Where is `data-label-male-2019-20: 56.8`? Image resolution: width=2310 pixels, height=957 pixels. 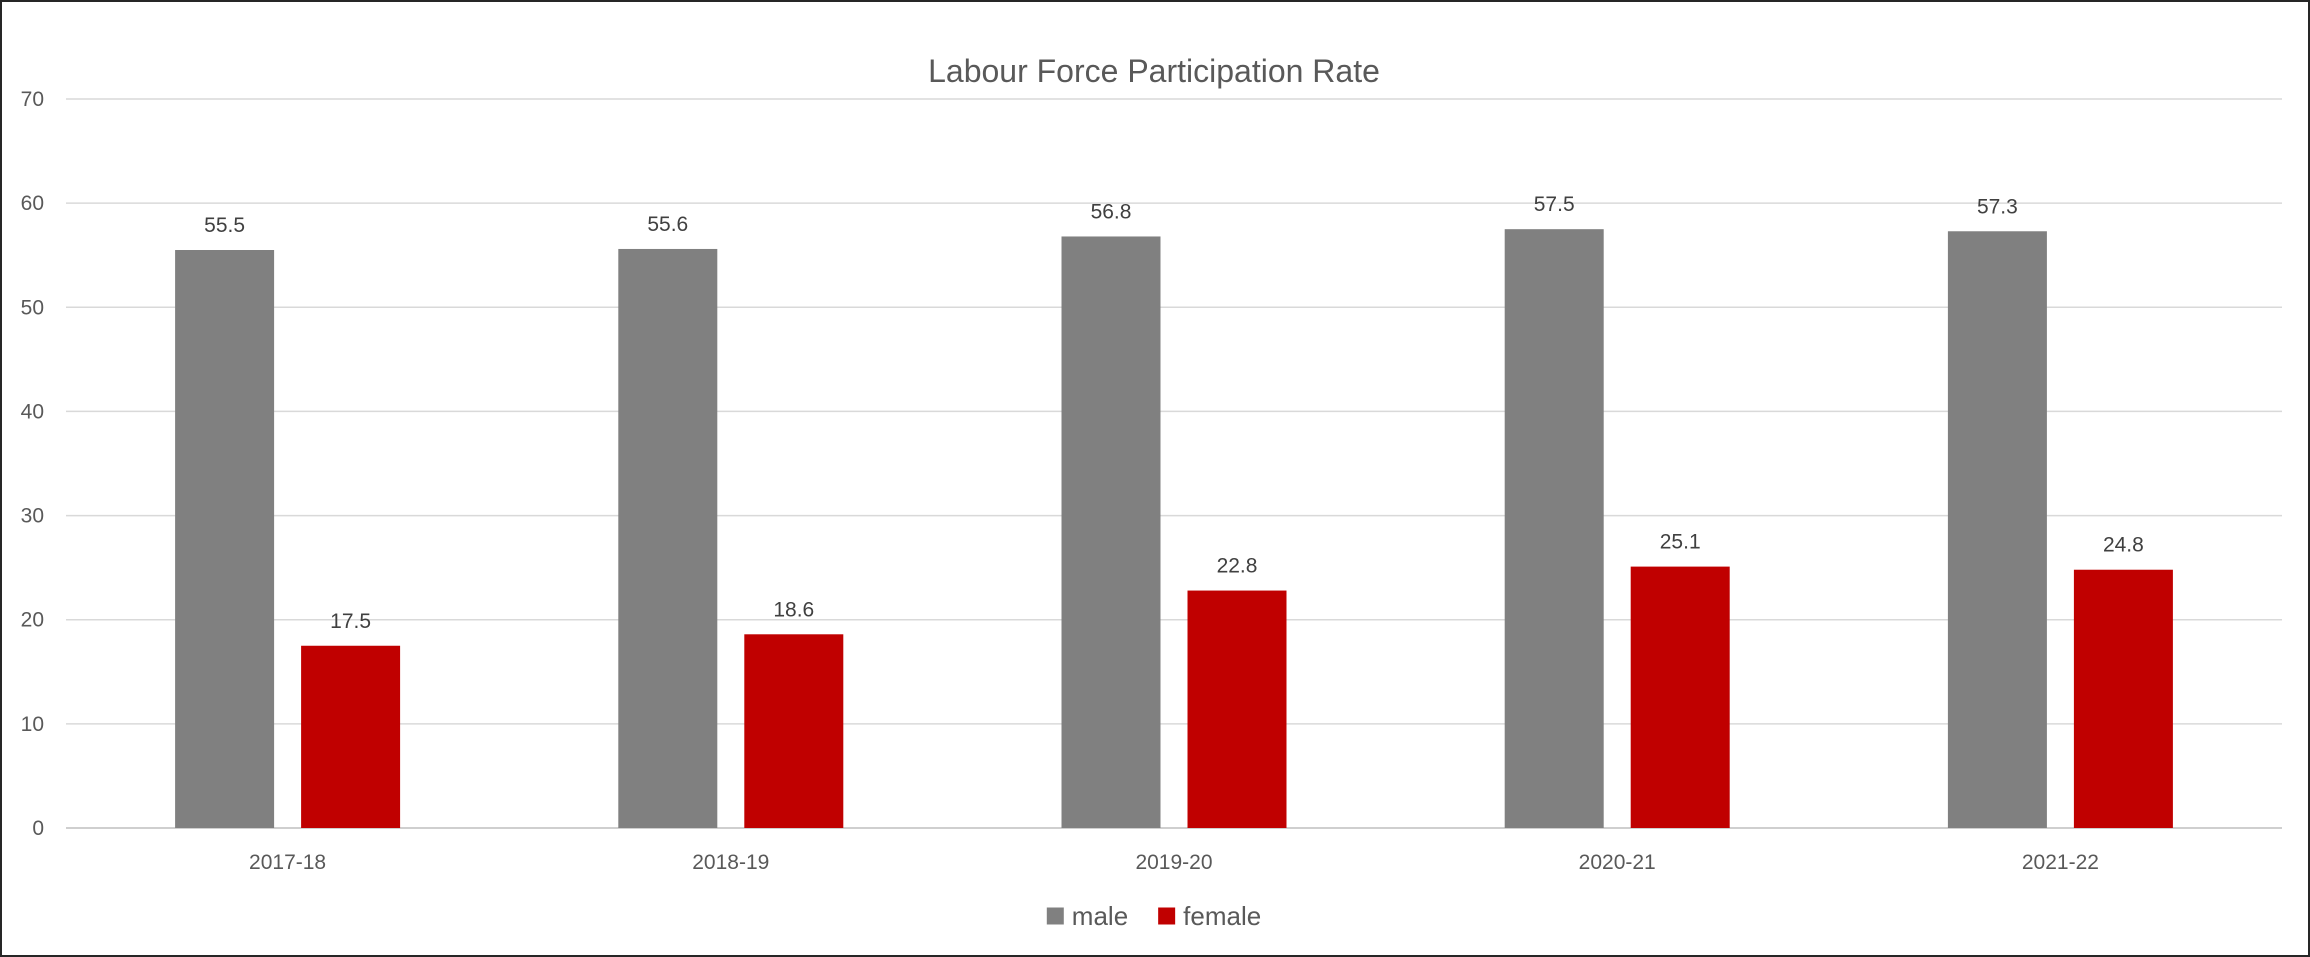
data-label-male-2019-20: 56.8 is located at coordinates (1111, 211).